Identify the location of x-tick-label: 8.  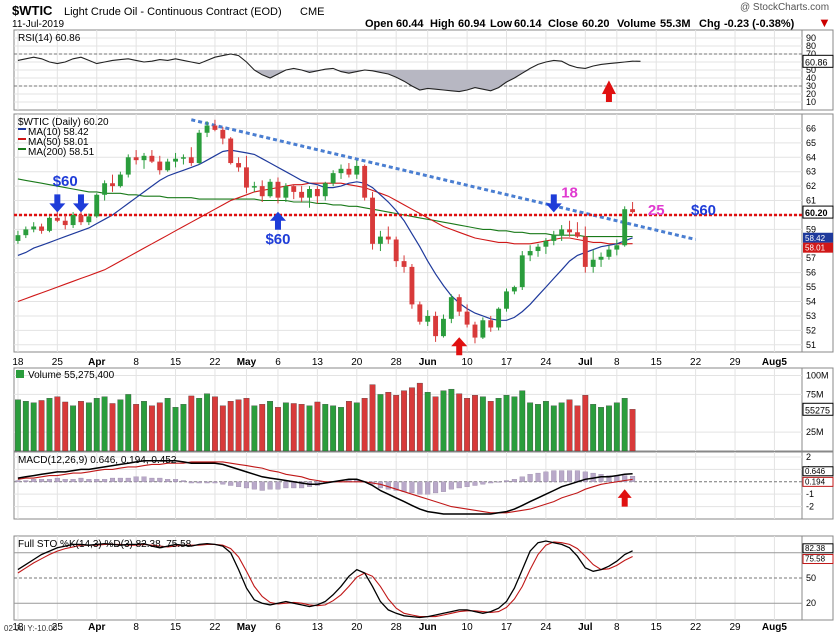
(136, 627).